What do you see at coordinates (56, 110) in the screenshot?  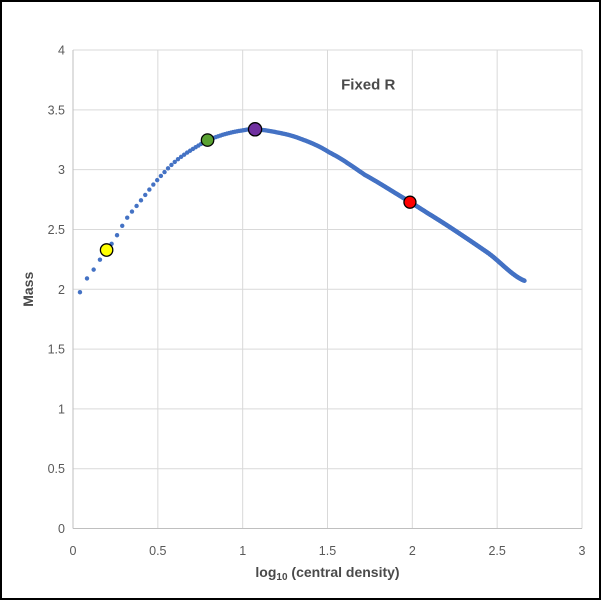 I see `y-tick-label: 3.5` at bounding box center [56, 110].